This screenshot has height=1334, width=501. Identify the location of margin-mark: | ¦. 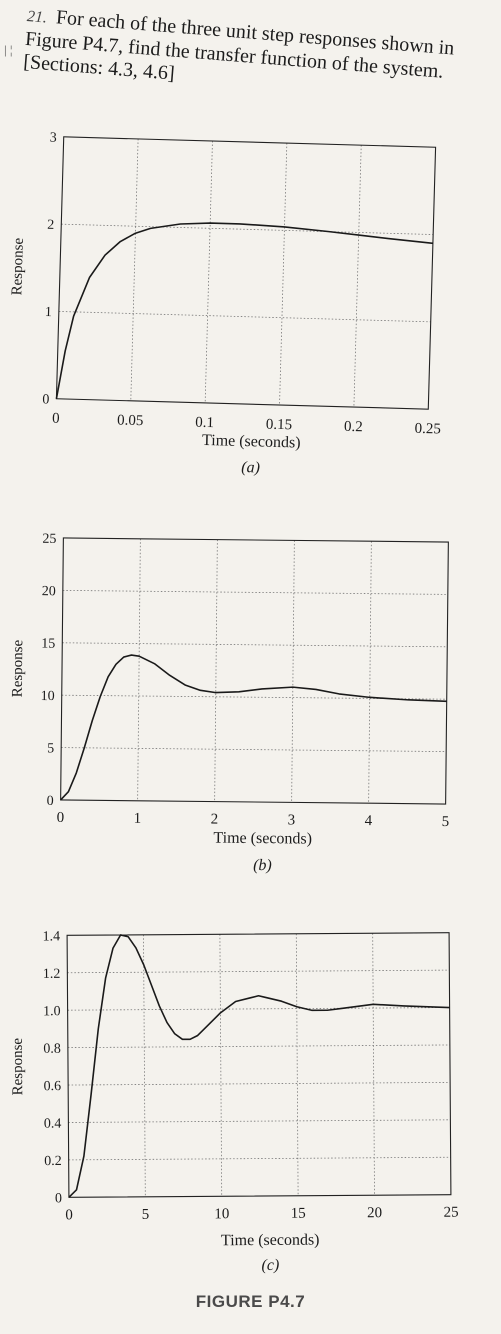
(8, 49).